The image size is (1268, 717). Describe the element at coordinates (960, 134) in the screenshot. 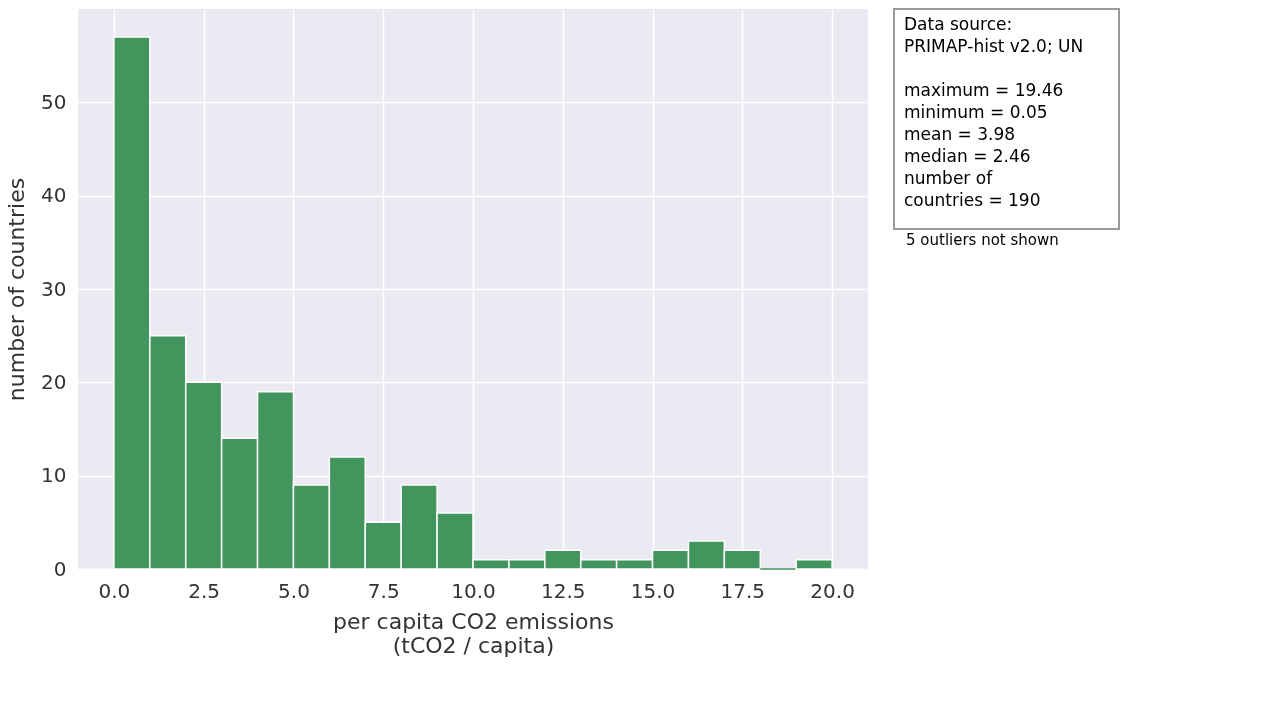

I see `text: mean = 3.98` at that location.